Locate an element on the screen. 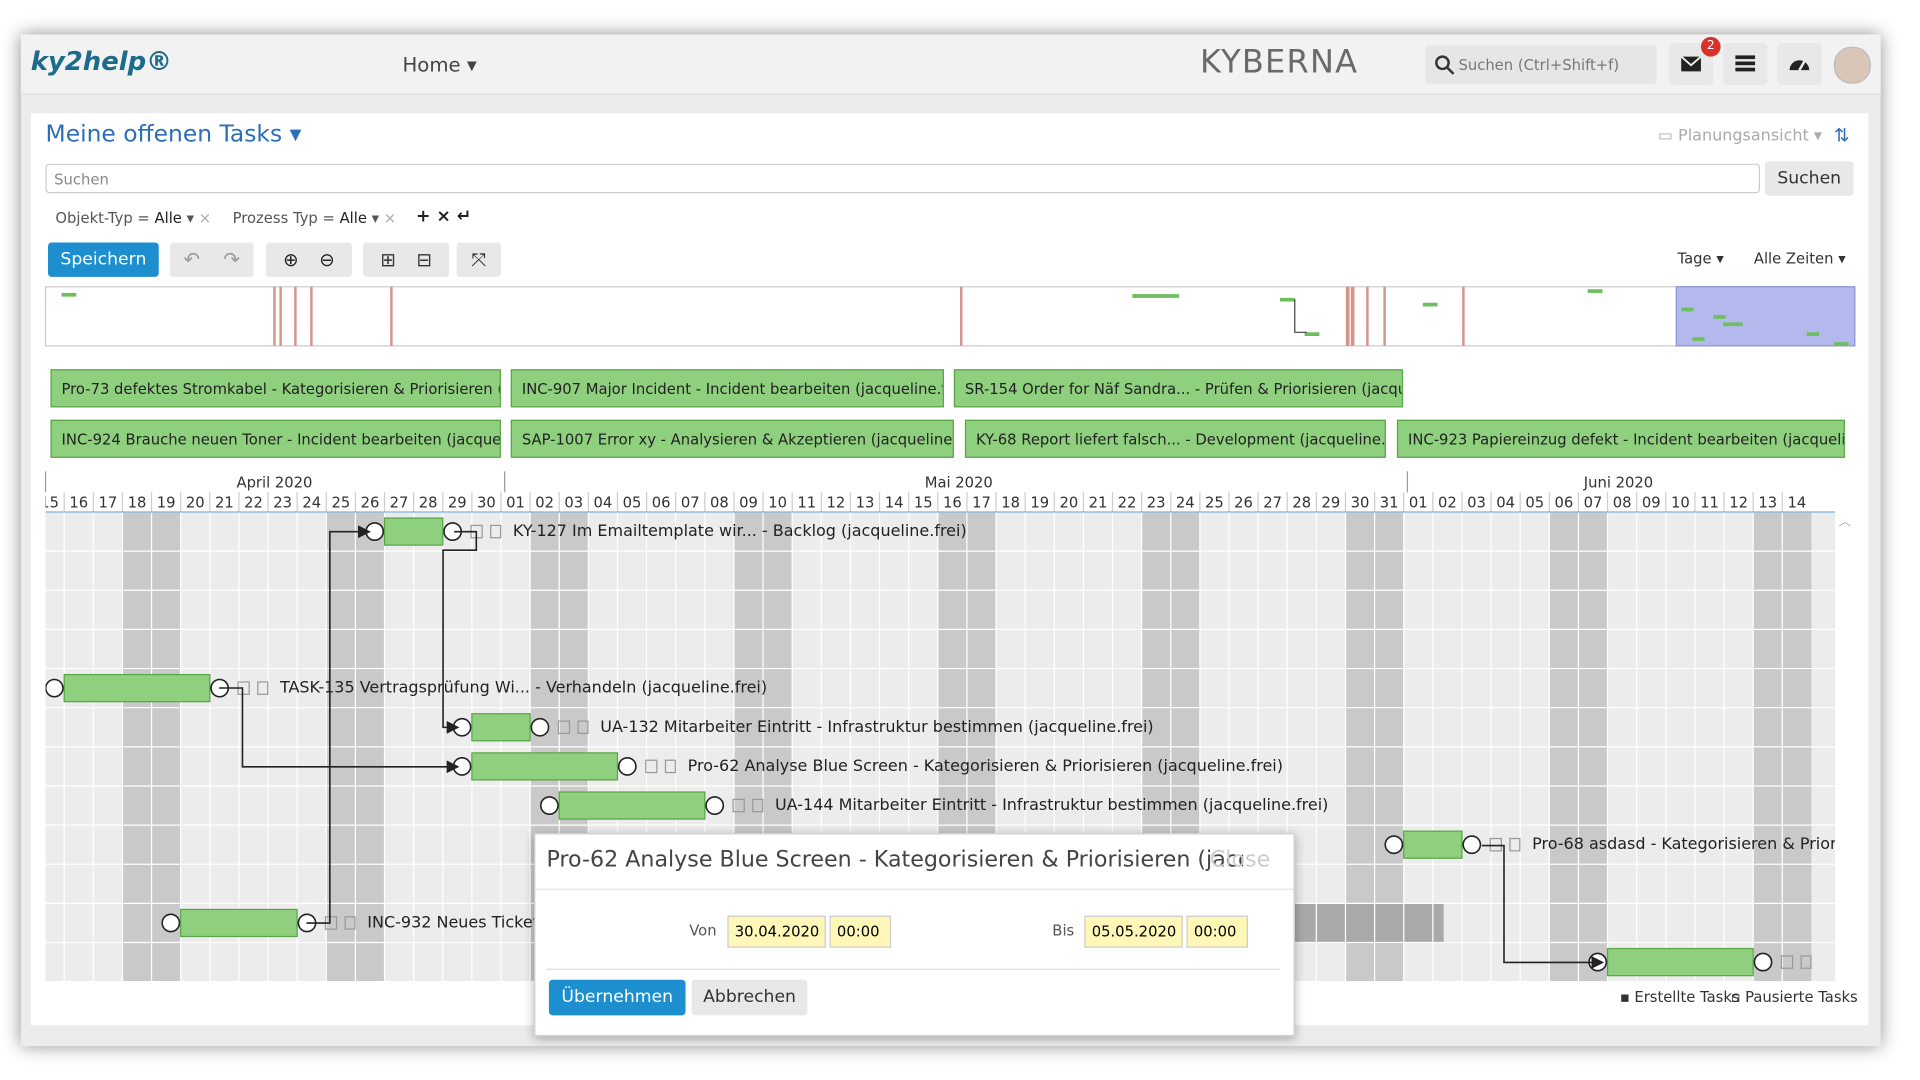  undo-redo: ↶ ↷ is located at coordinates (211, 259).